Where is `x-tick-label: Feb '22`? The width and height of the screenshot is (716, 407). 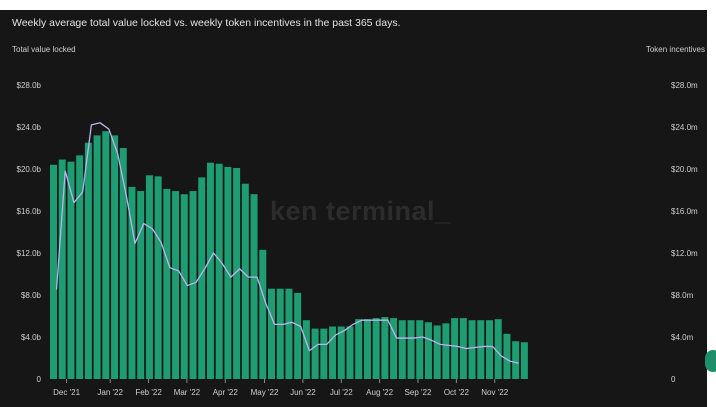 x-tick-label: Feb '22 is located at coordinates (148, 392).